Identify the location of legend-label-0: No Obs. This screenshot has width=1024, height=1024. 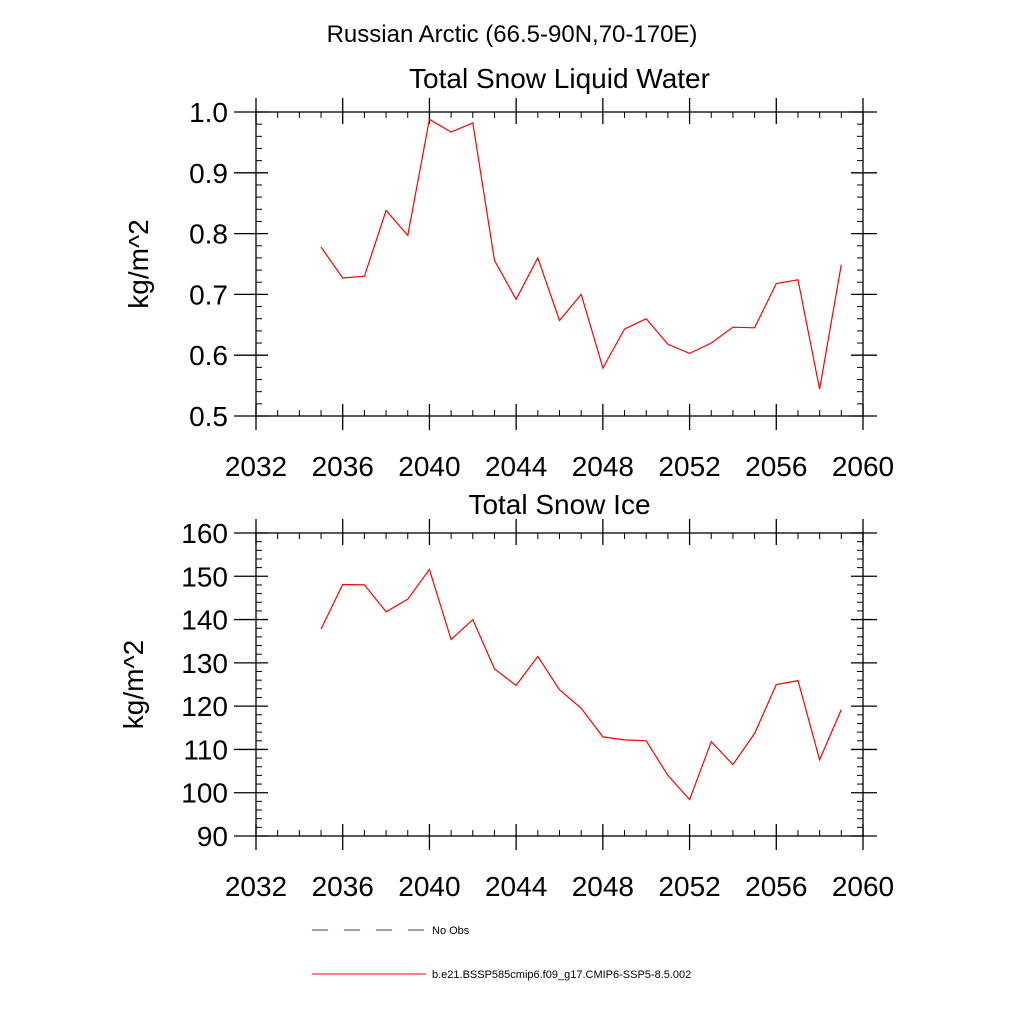
(451, 931).